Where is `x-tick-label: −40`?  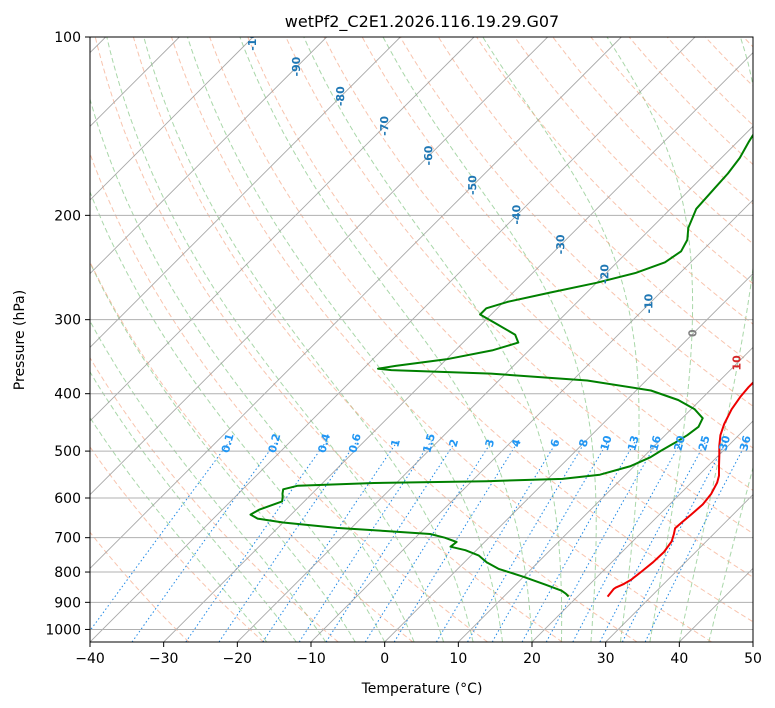
x-tick-label: −40 is located at coordinates (90, 659).